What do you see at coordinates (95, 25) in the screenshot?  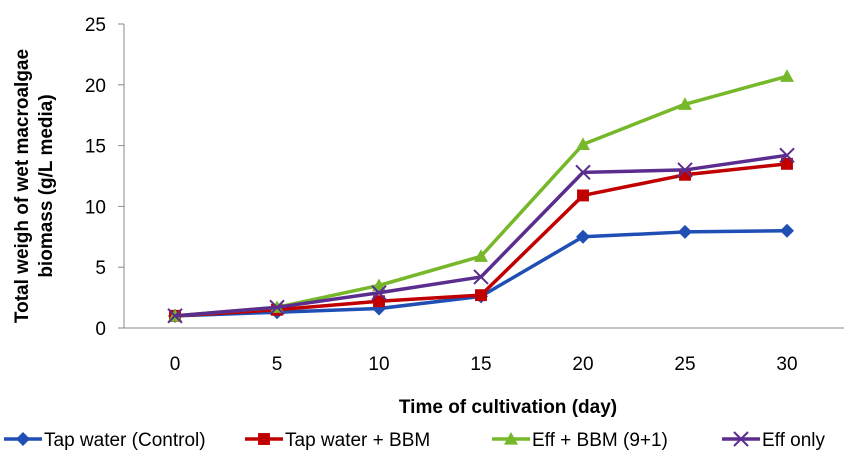 I see `y-tick-label: 25` at bounding box center [95, 25].